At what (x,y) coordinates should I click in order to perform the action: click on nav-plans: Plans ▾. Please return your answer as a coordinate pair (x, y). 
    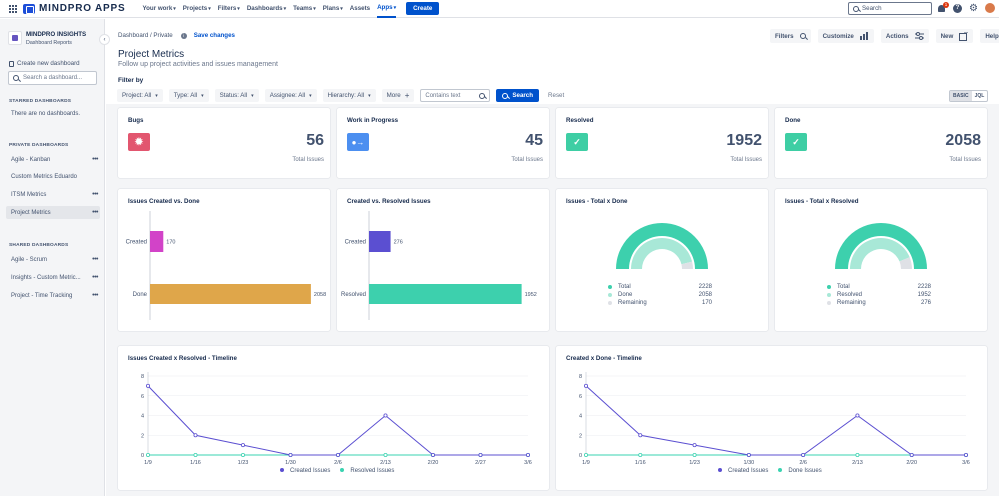
    Looking at the image, I should click on (333, 9).